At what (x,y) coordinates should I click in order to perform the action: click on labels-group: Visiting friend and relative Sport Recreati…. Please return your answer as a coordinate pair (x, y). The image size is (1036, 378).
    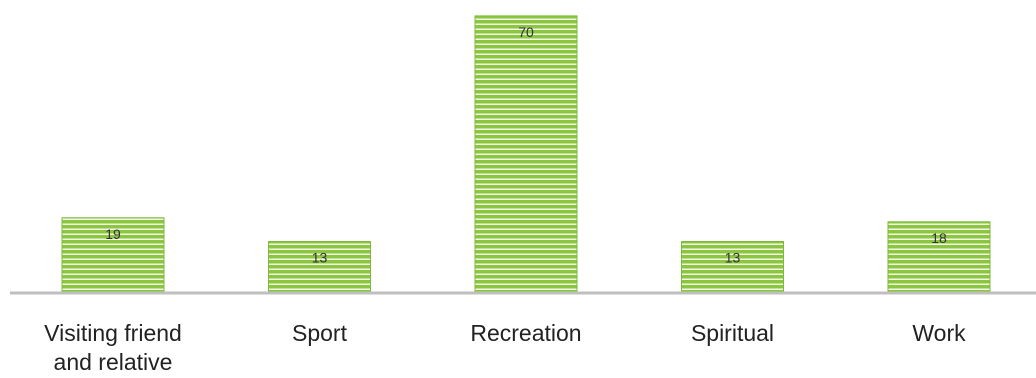
    Looking at the image, I should click on (505, 347).